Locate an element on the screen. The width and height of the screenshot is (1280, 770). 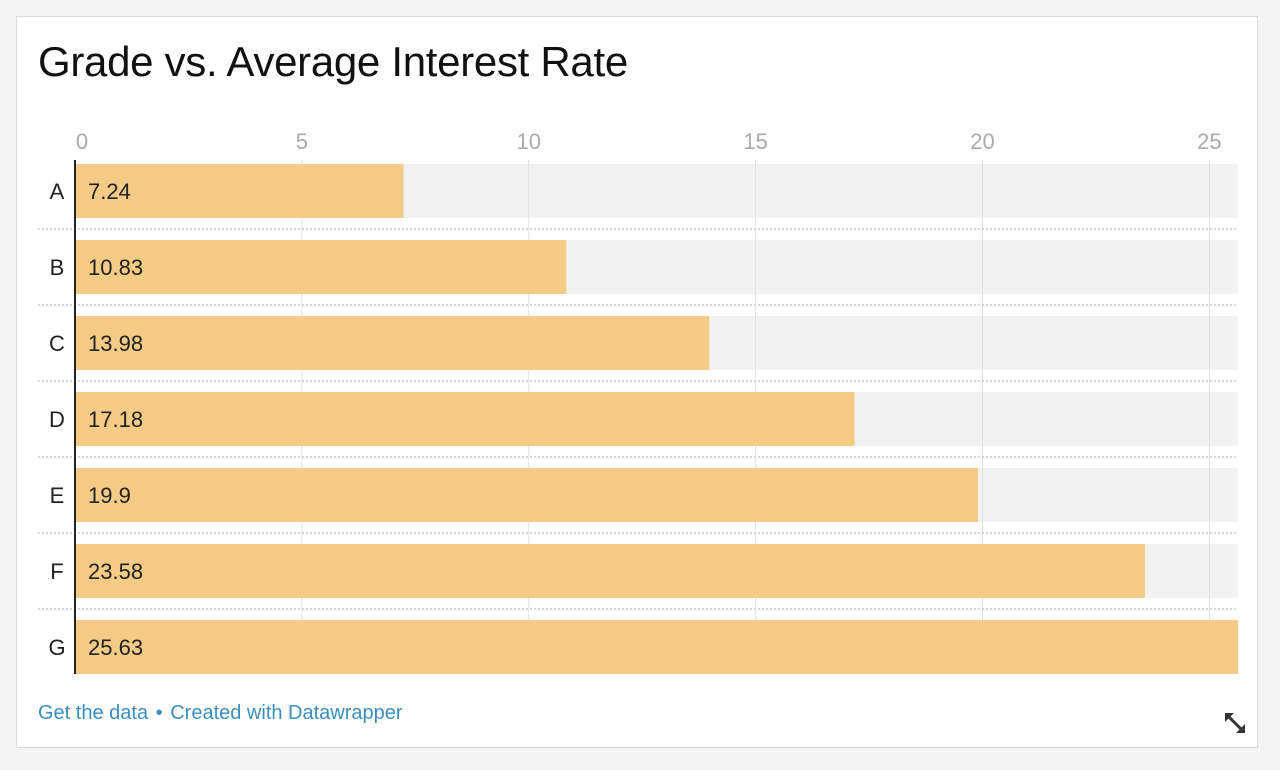
category-label-d: D is located at coordinates (57, 419).